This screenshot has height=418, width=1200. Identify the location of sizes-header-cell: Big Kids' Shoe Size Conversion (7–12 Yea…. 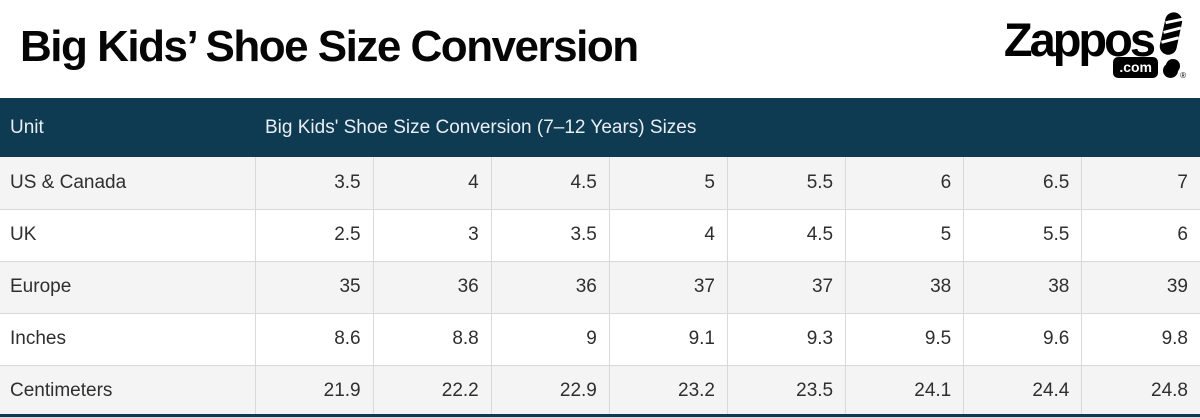
(727, 127).